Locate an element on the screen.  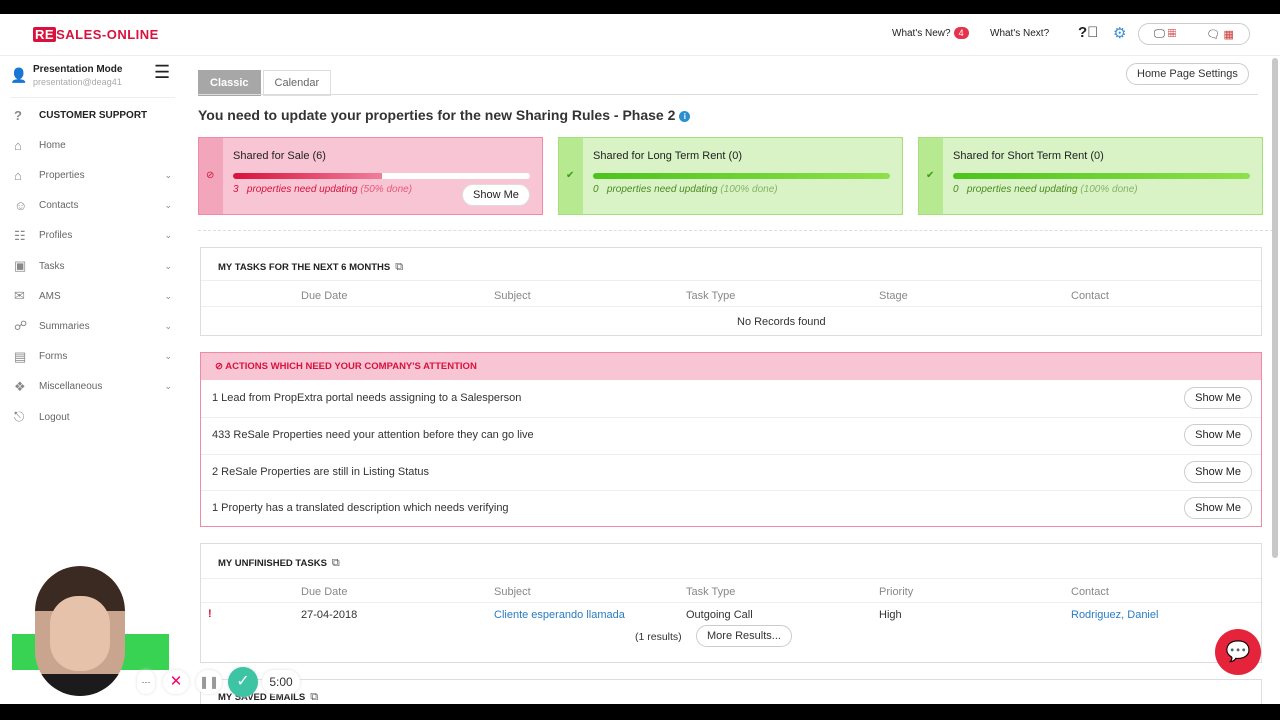
sidebar-item-contacts: ☺ Contacts ⌄ is located at coordinates (93, 206).